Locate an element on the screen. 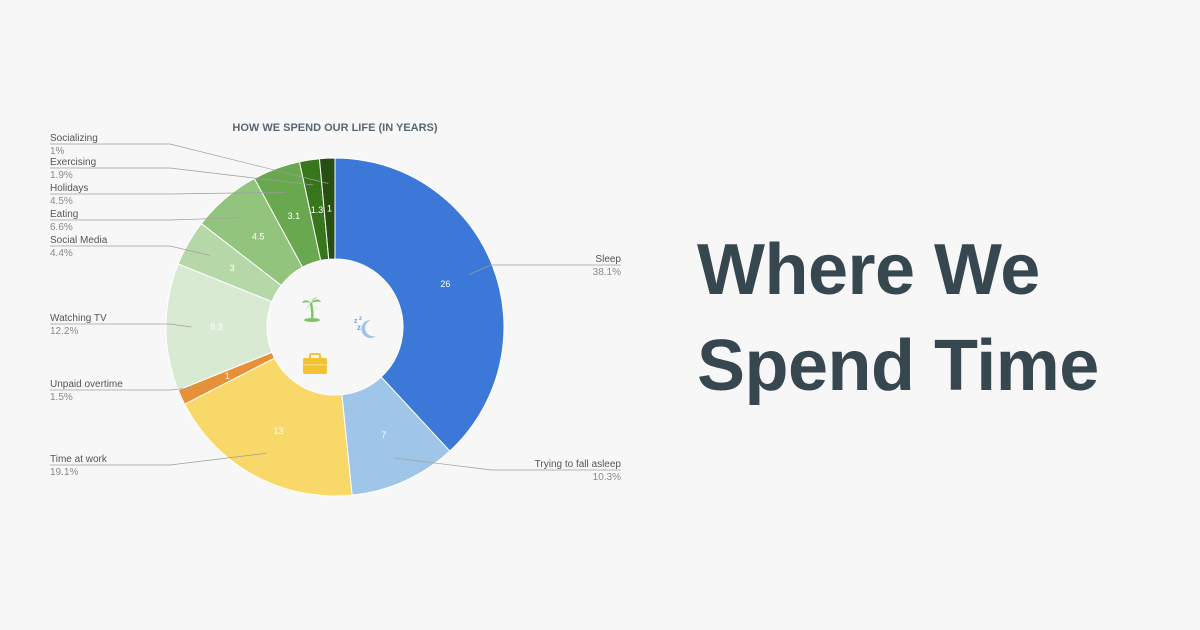 The image size is (1200, 630). slice-value-socializing: 1 is located at coordinates (329, 209).